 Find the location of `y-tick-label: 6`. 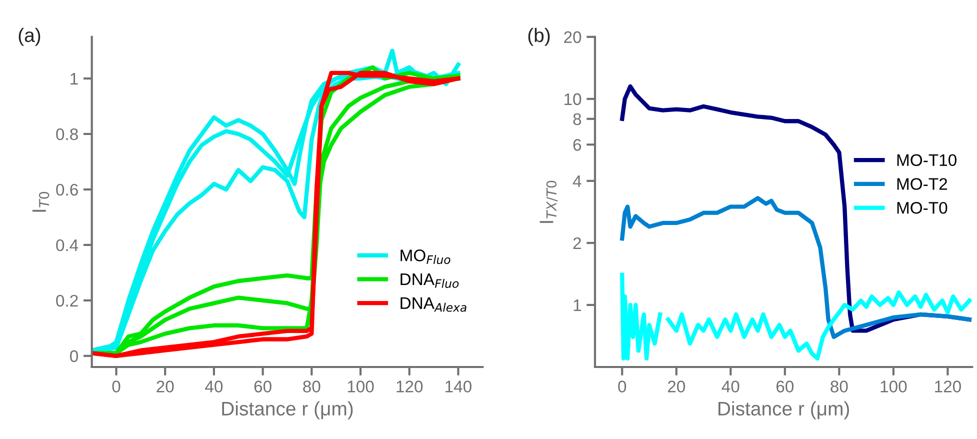

y-tick-label: 6 is located at coordinates (577, 145).